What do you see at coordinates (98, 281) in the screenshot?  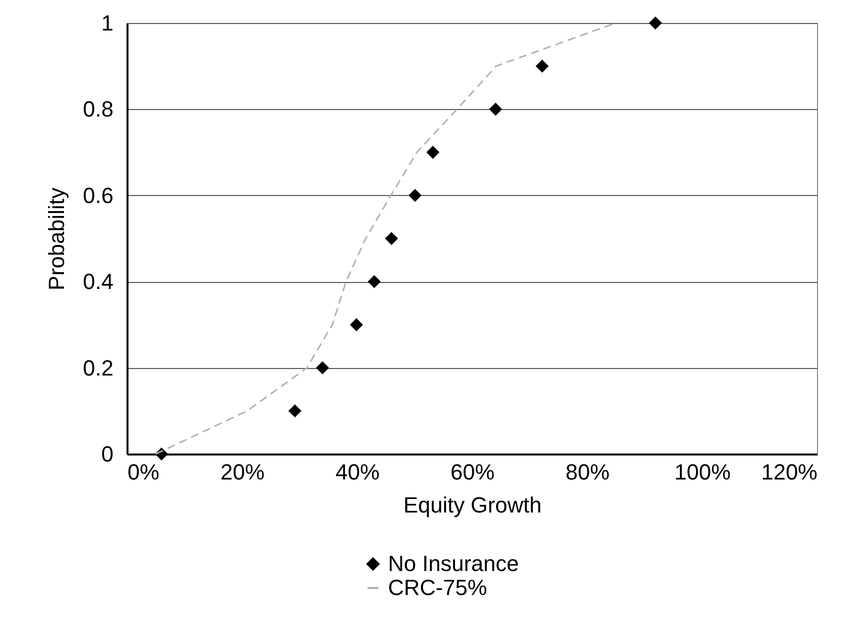 I see `y-tick-label: 0.4` at bounding box center [98, 281].